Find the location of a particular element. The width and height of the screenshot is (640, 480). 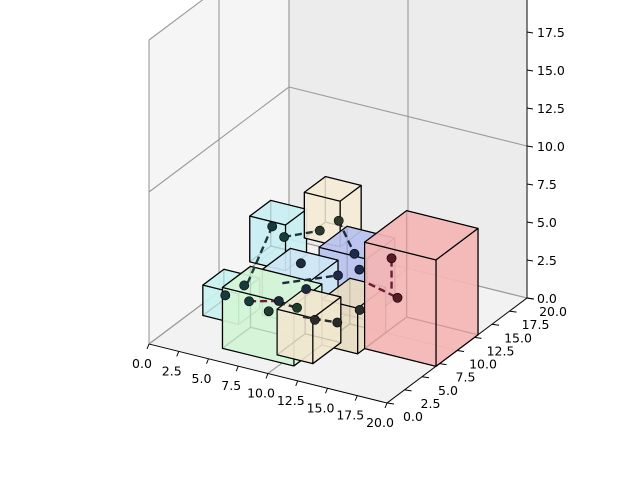

y-tick-label: 17.5 is located at coordinates (536, 324).